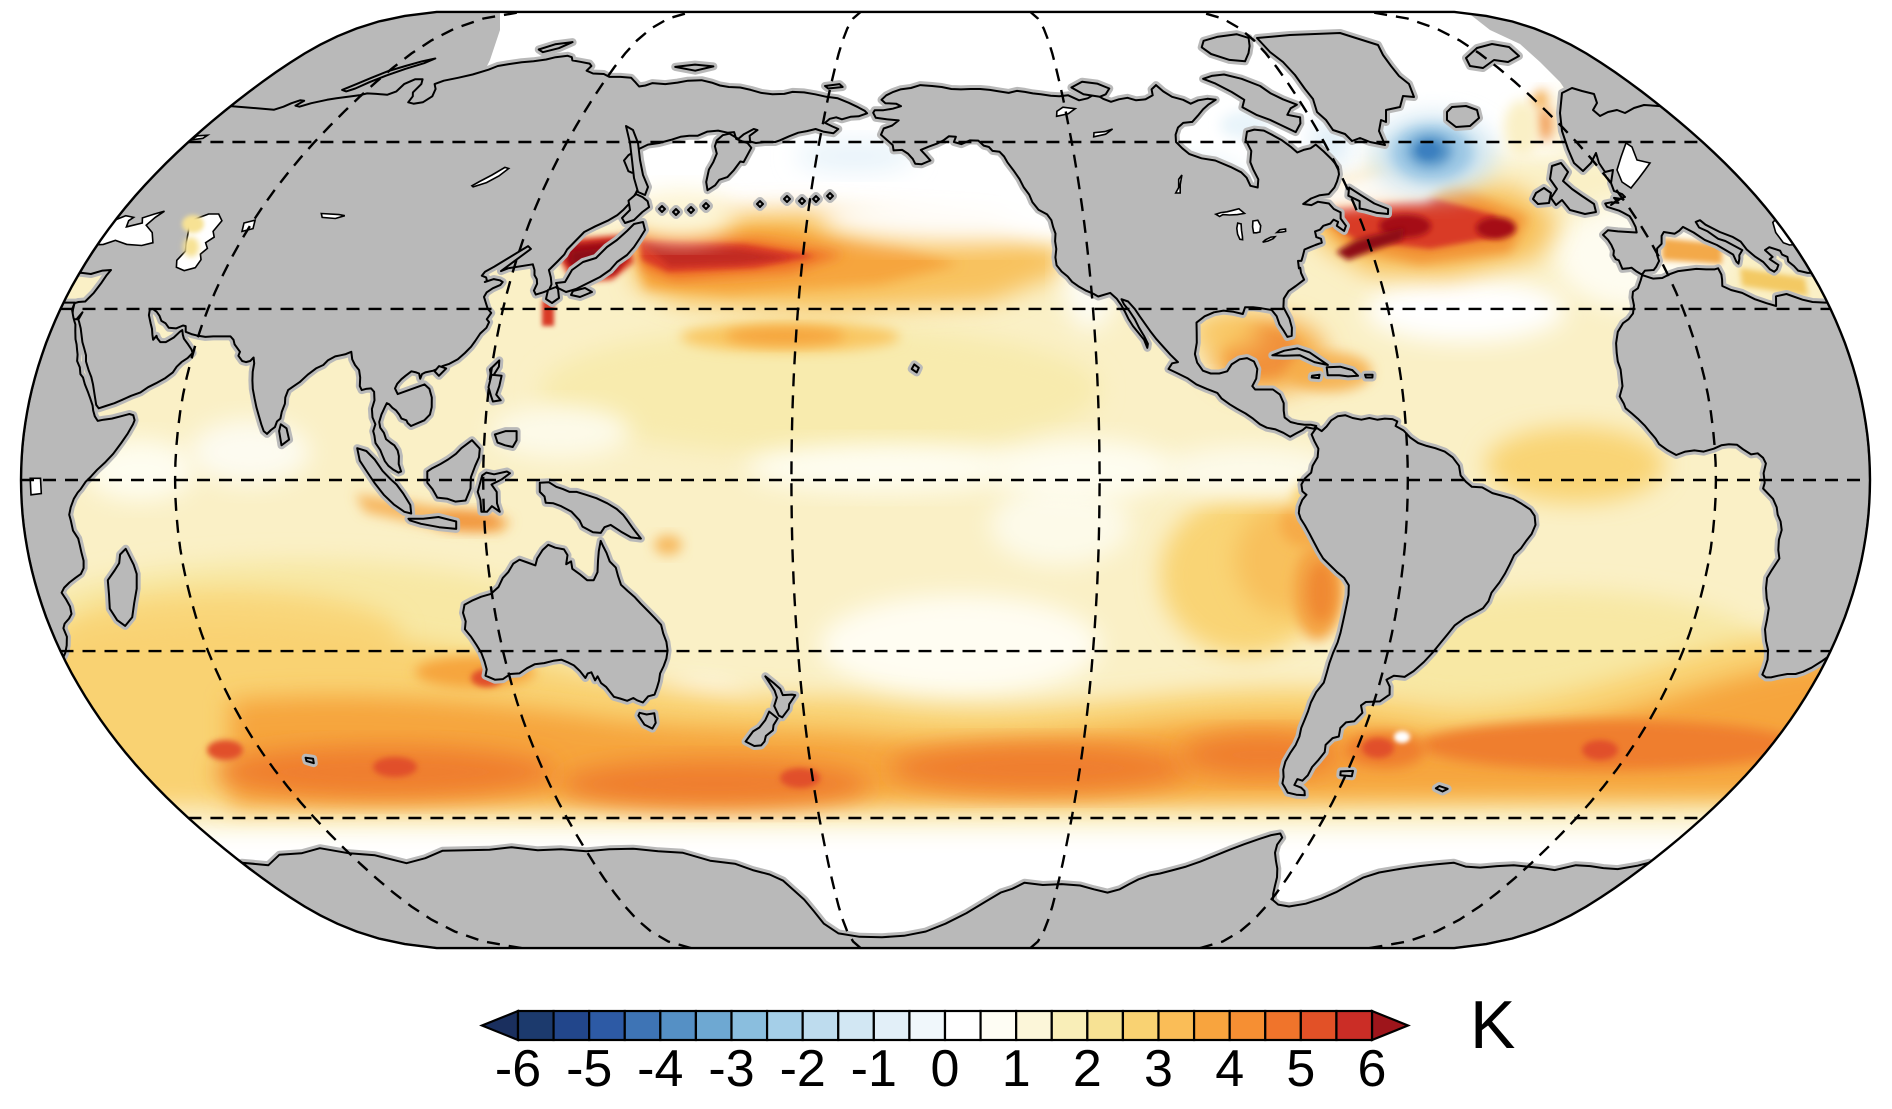 The height and width of the screenshot is (1109, 1892). Describe the element at coordinates (874, 1069) in the screenshot. I see `svg-text: -1` at that location.